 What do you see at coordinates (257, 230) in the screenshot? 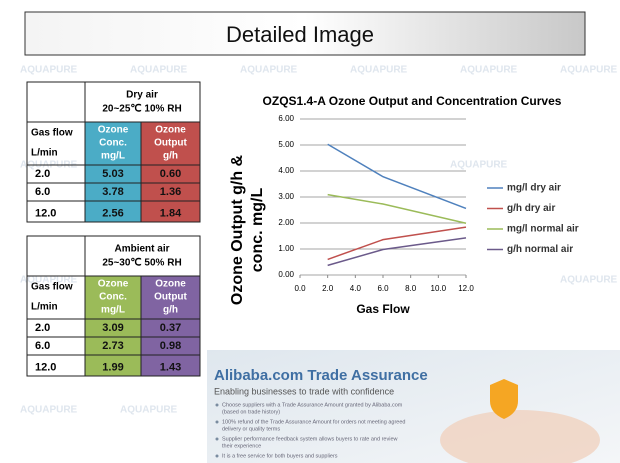
I see `y-axis-label: conc. mg/L` at bounding box center [257, 230].